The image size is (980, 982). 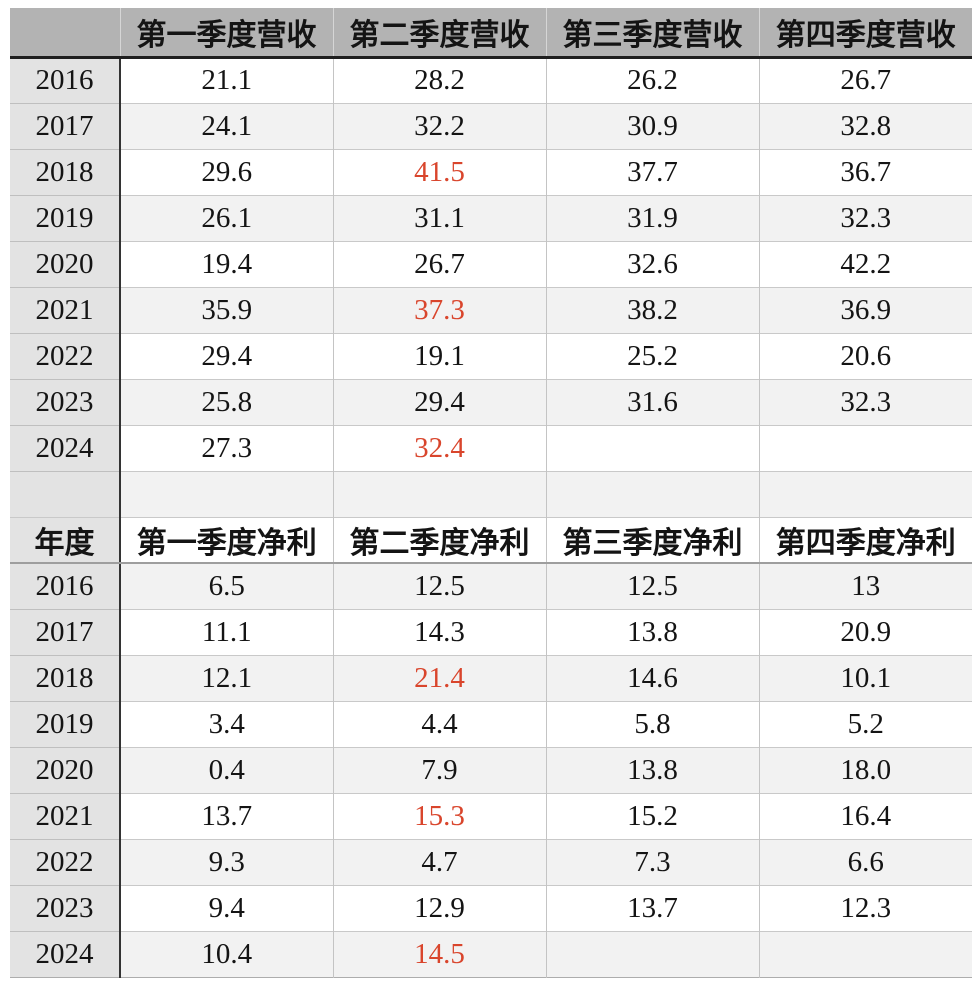 I want to click on value-cell: 26.2, so click(x=652, y=79).